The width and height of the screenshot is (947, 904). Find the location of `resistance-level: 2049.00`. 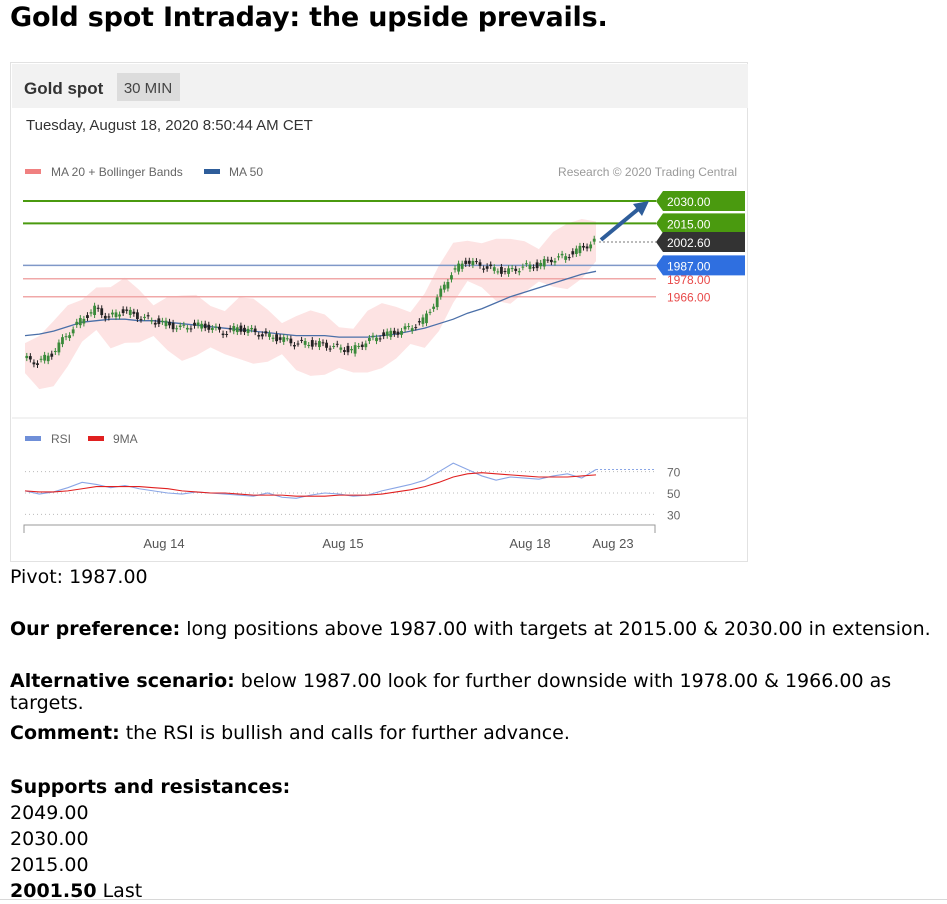

resistance-level: 2049.00 is located at coordinates (49, 813).